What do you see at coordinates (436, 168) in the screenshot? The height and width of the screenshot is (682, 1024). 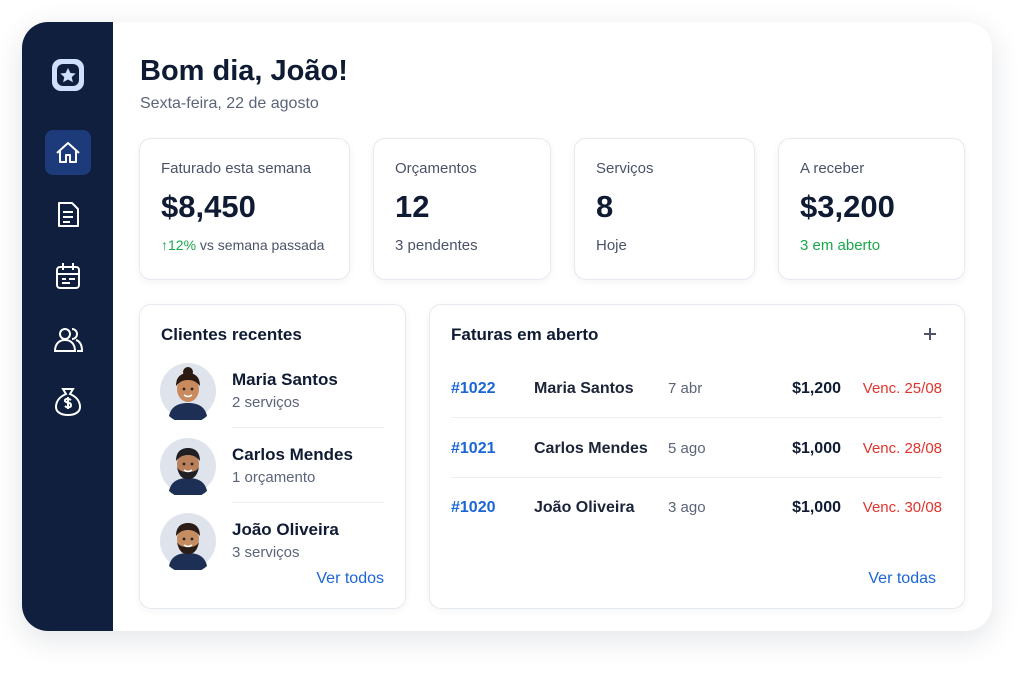 I see `stat-label: Orçamentos` at bounding box center [436, 168].